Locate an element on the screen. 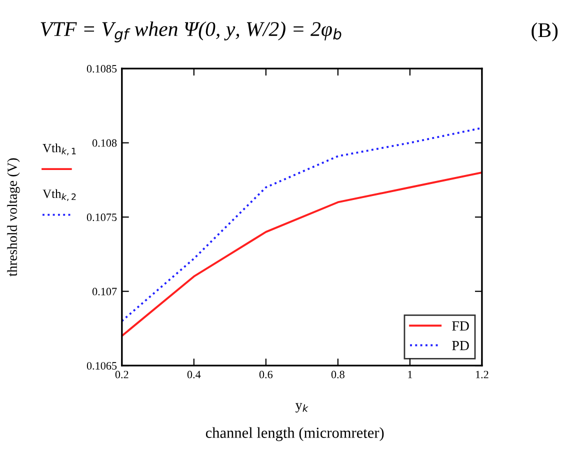  text: (B) is located at coordinates (545, 32).